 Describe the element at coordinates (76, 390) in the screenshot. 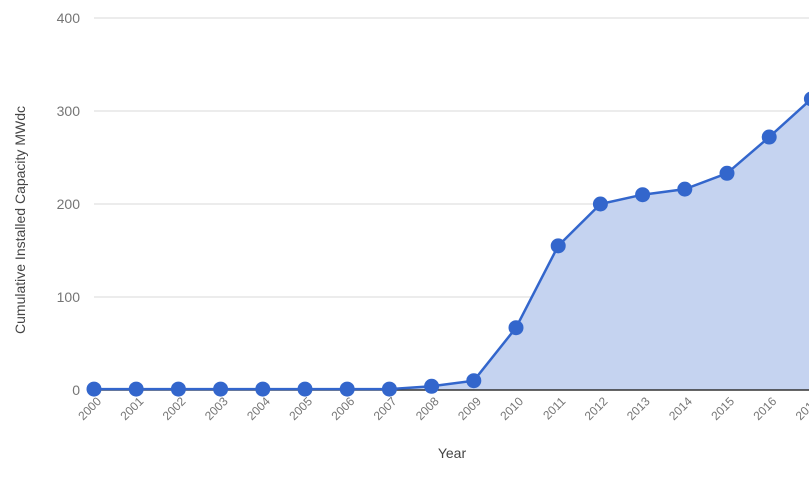

I see `y-tick-label: 0` at that location.